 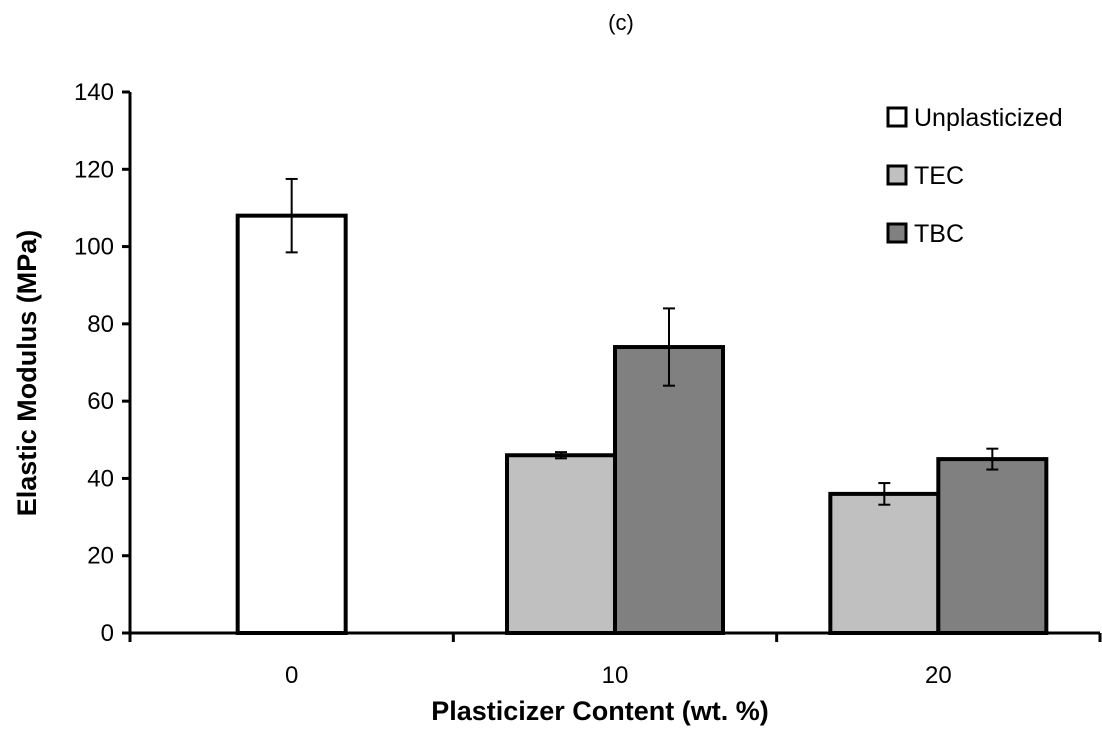 What do you see at coordinates (27, 373) in the screenshot?
I see `y-axis-title: Elastic Modulus (MPa)` at bounding box center [27, 373].